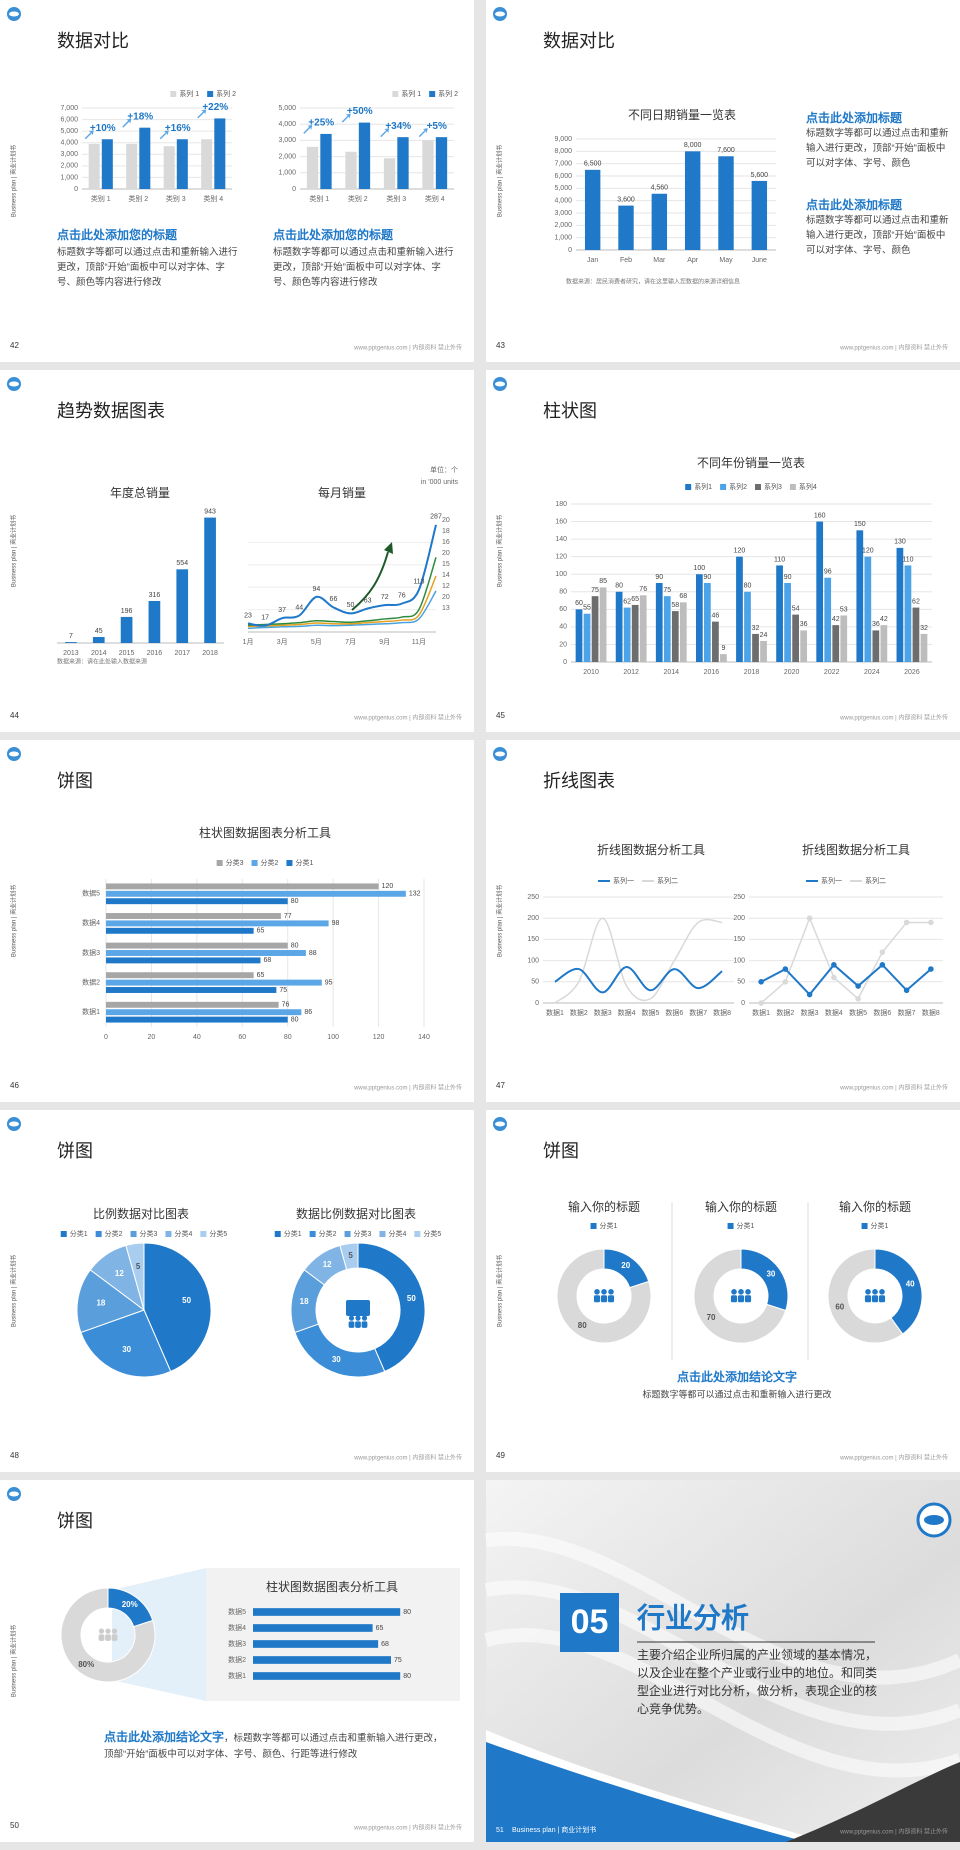 The image size is (960, 1850). What do you see at coordinates (176, 198) in the screenshot?
I see `x-tick-label: 类别 3` at bounding box center [176, 198].